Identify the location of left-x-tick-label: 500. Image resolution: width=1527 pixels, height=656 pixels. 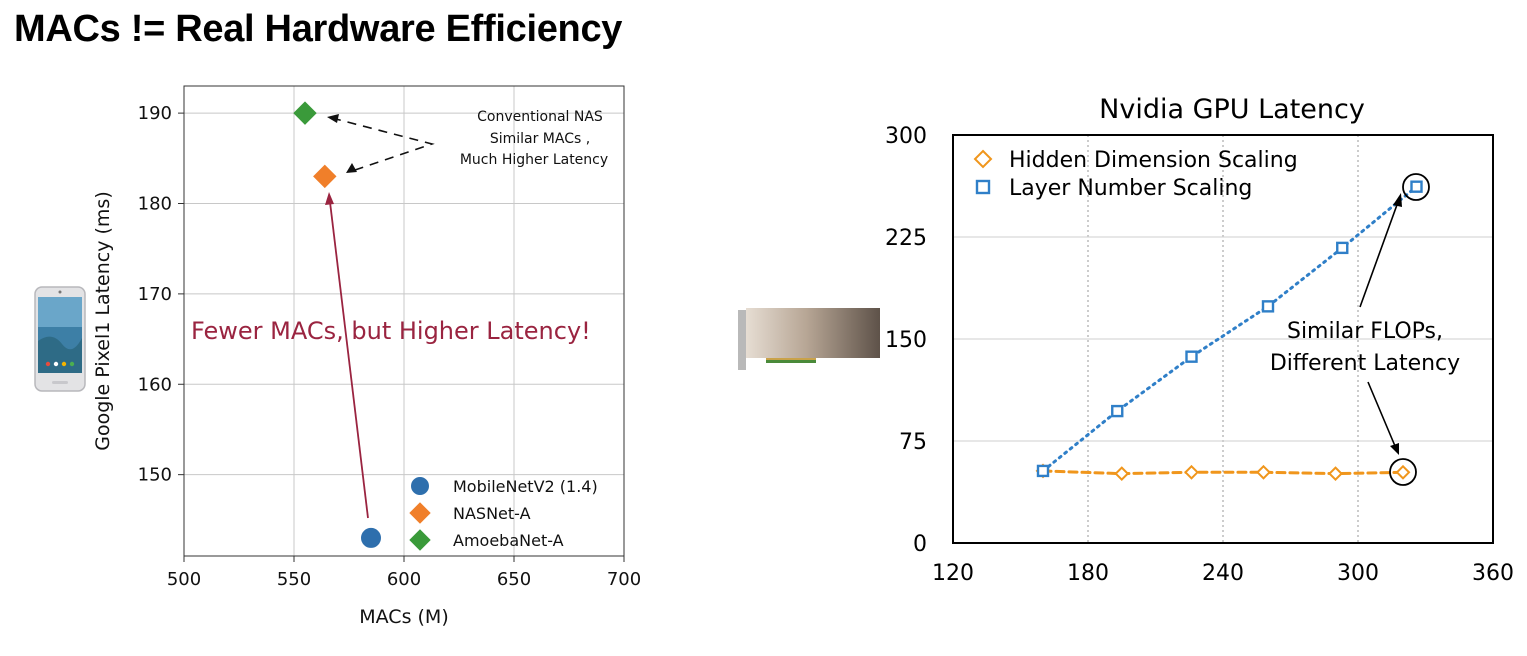
(184, 579).